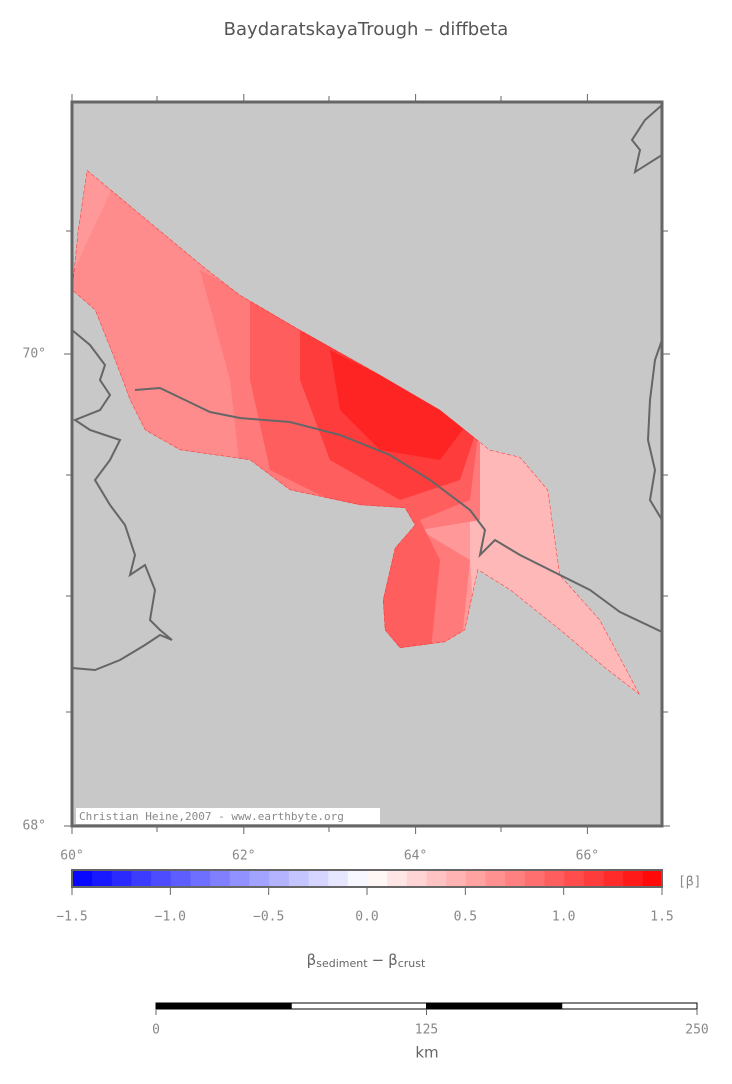 This screenshot has width=732, height=1084. Describe the element at coordinates (243, 856) in the screenshot. I see `lon-label: 62°` at that location.